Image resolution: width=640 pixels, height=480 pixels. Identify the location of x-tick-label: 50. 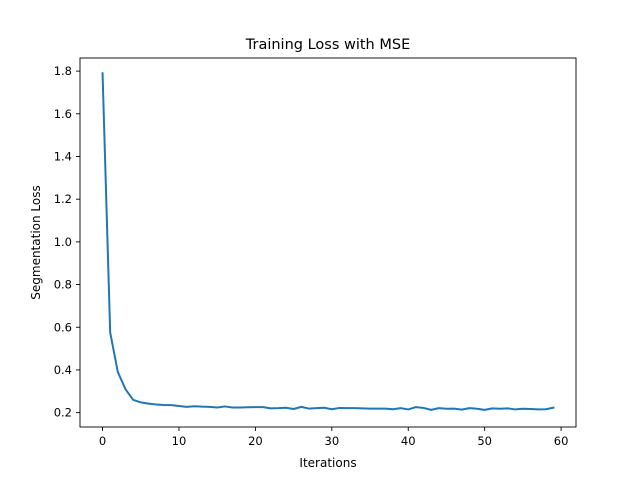
(484, 441).